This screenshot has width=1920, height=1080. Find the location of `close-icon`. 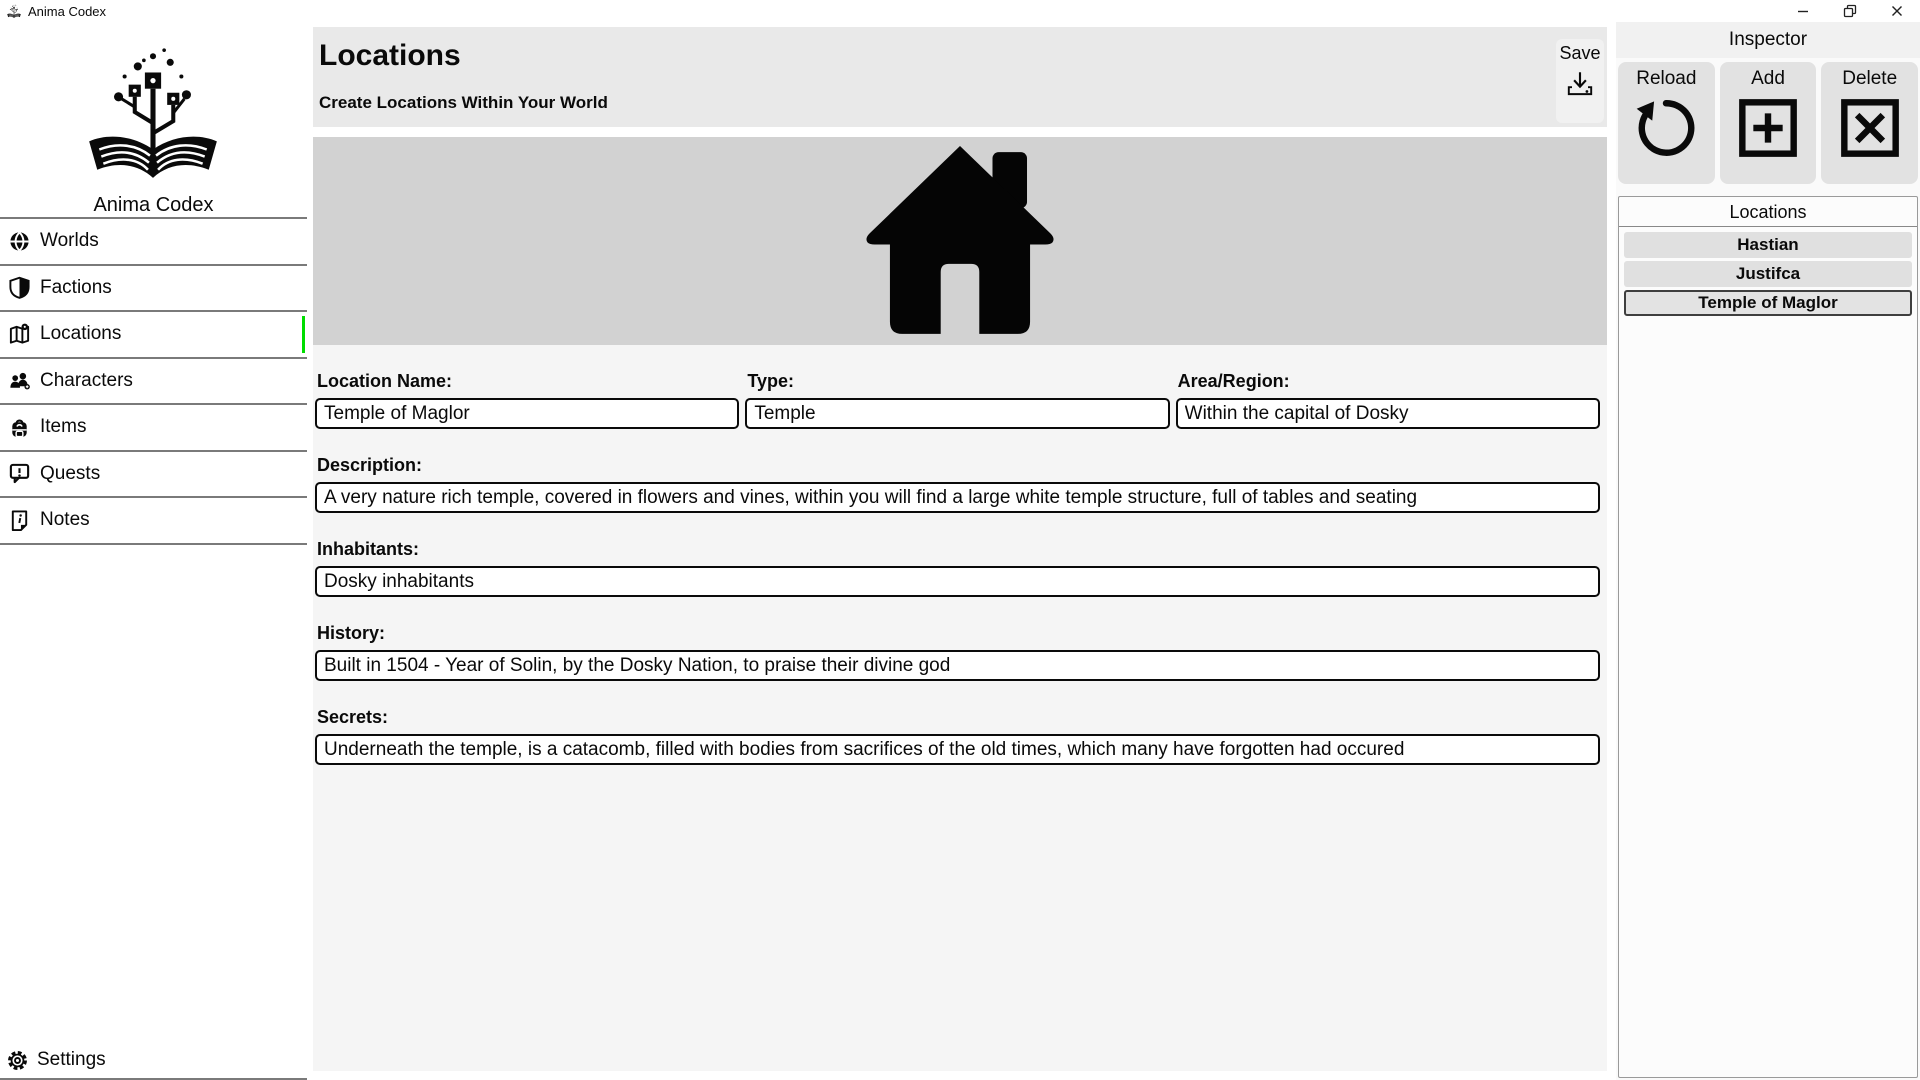

close-icon is located at coordinates (1896, 11).